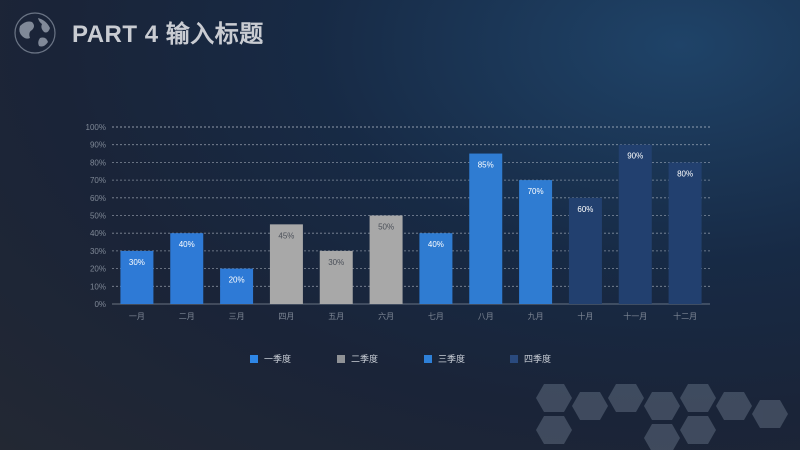  What do you see at coordinates (685, 173) in the screenshot?
I see `bar-value-label: 80%` at bounding box center [685, 173].